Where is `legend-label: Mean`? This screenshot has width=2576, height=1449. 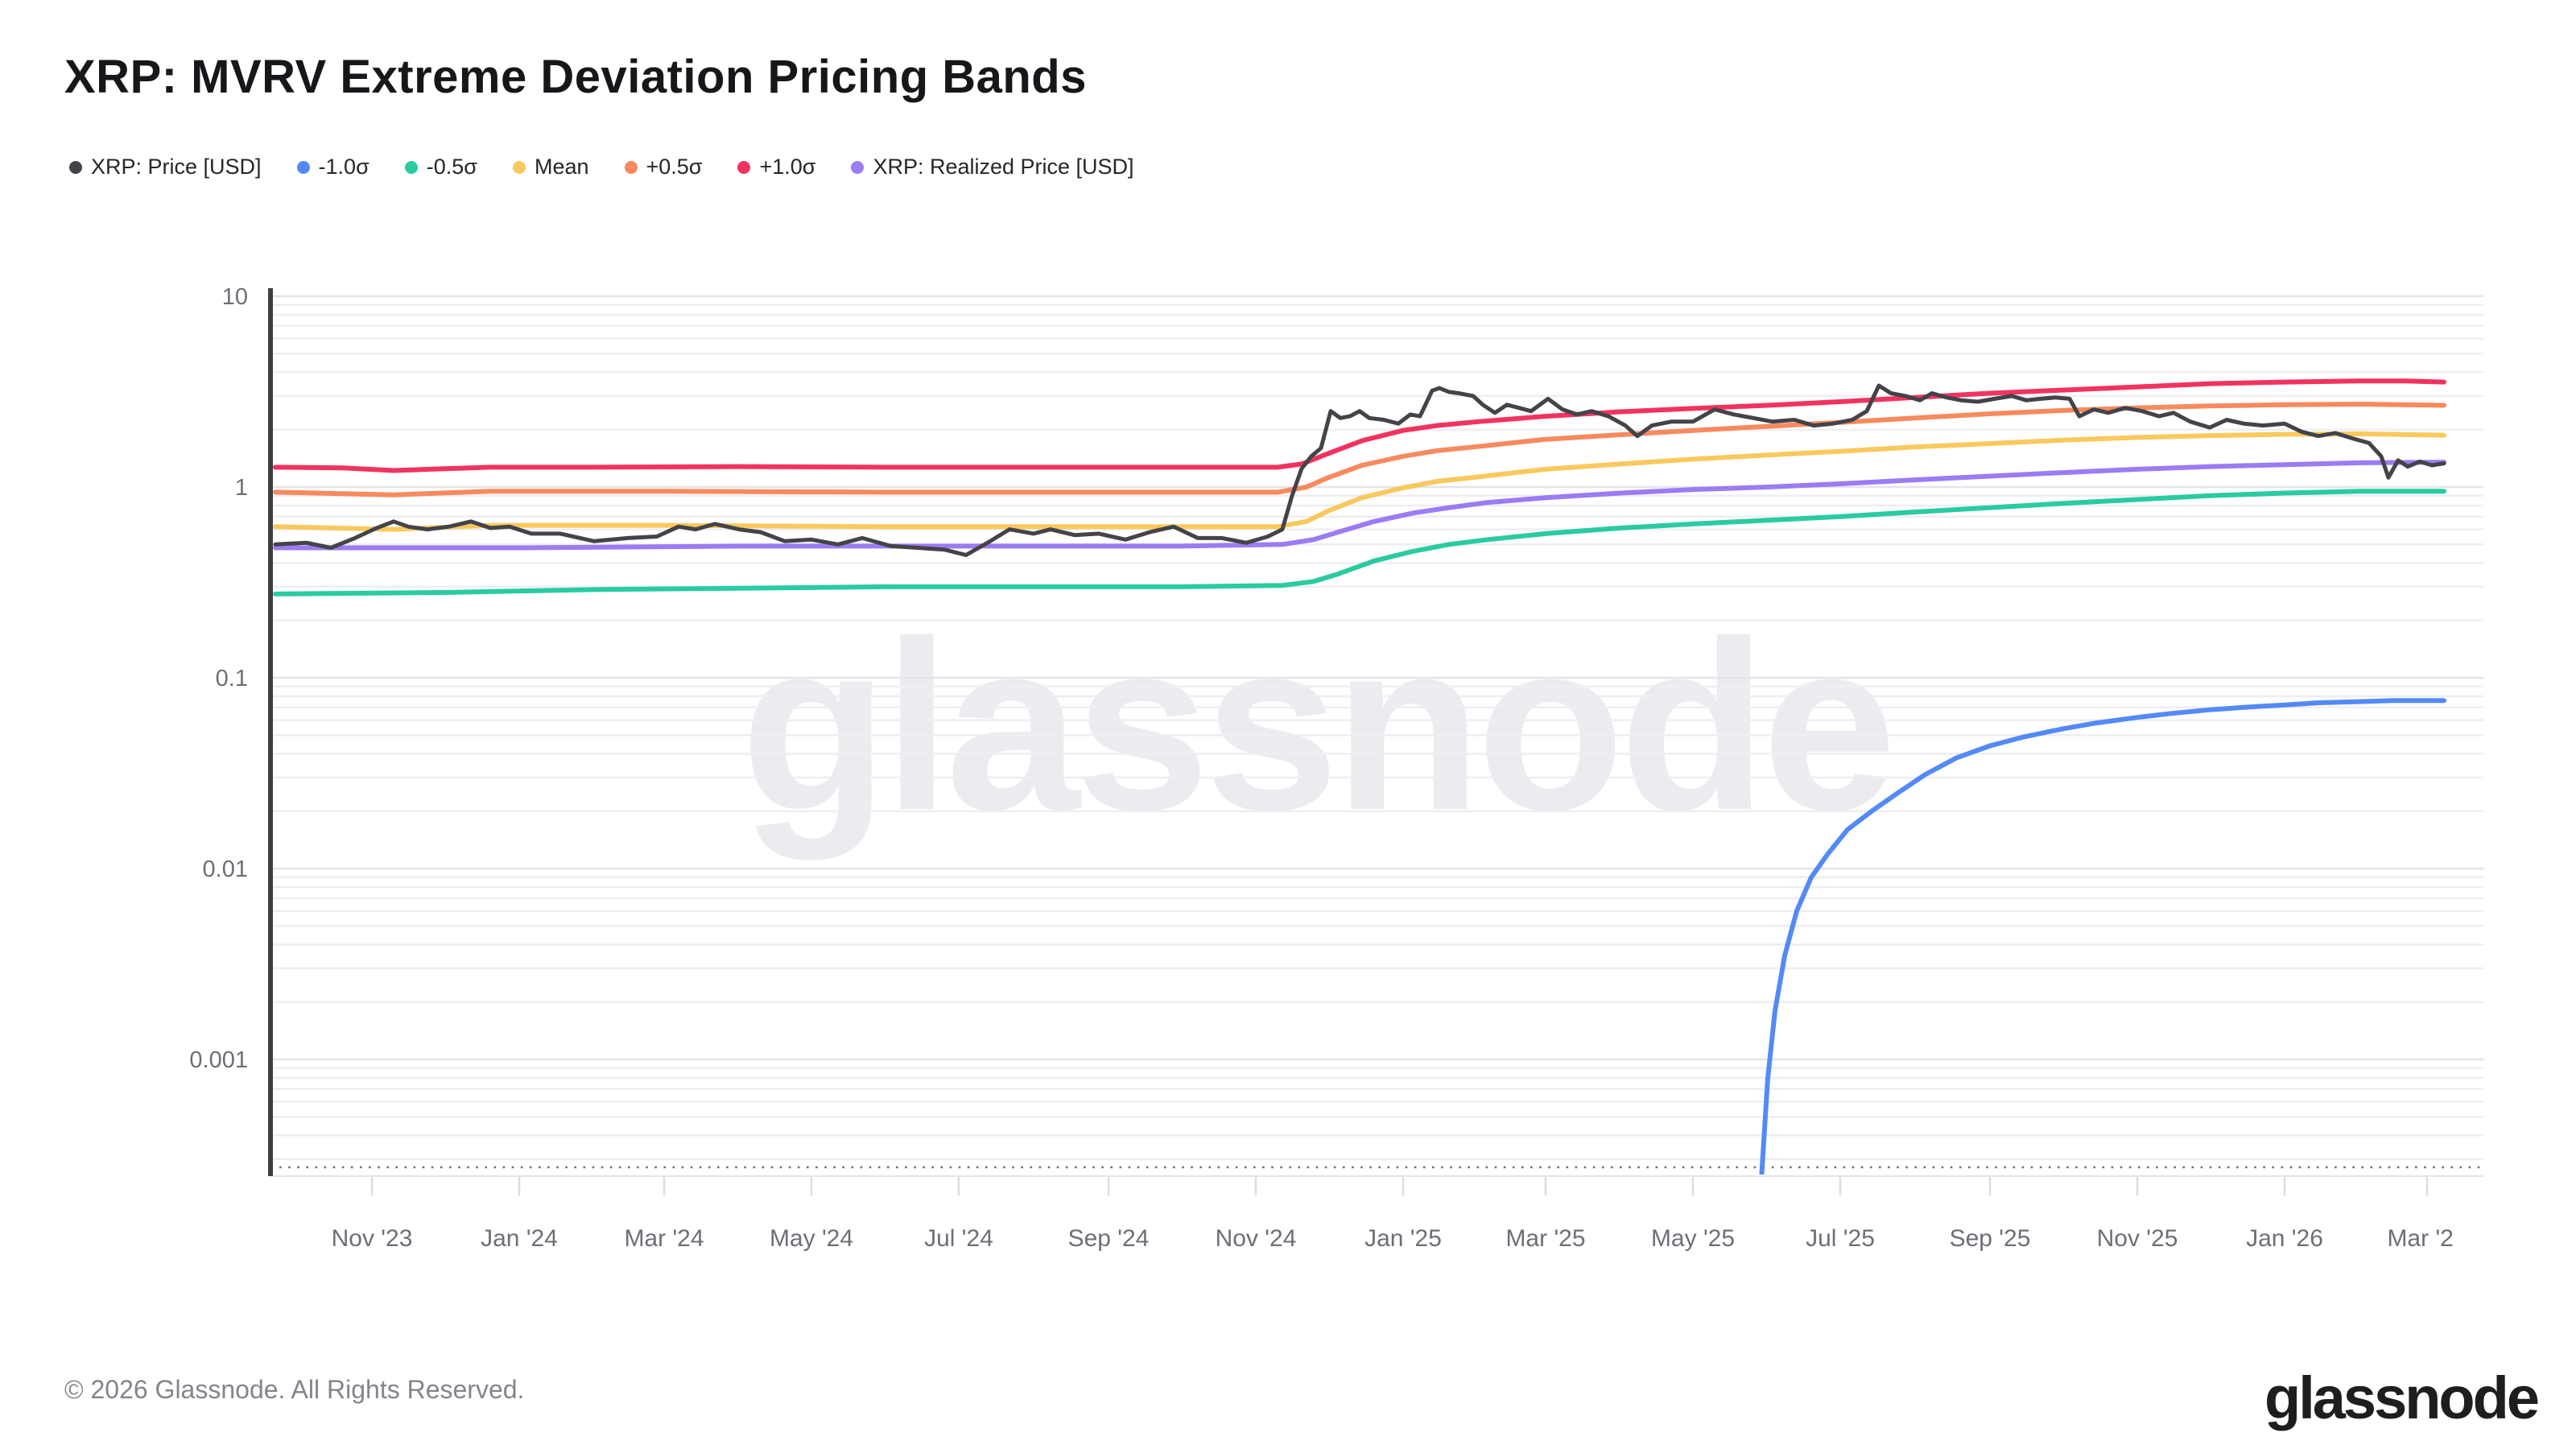
legend-label: Mean is located at coordinates (561, 167).